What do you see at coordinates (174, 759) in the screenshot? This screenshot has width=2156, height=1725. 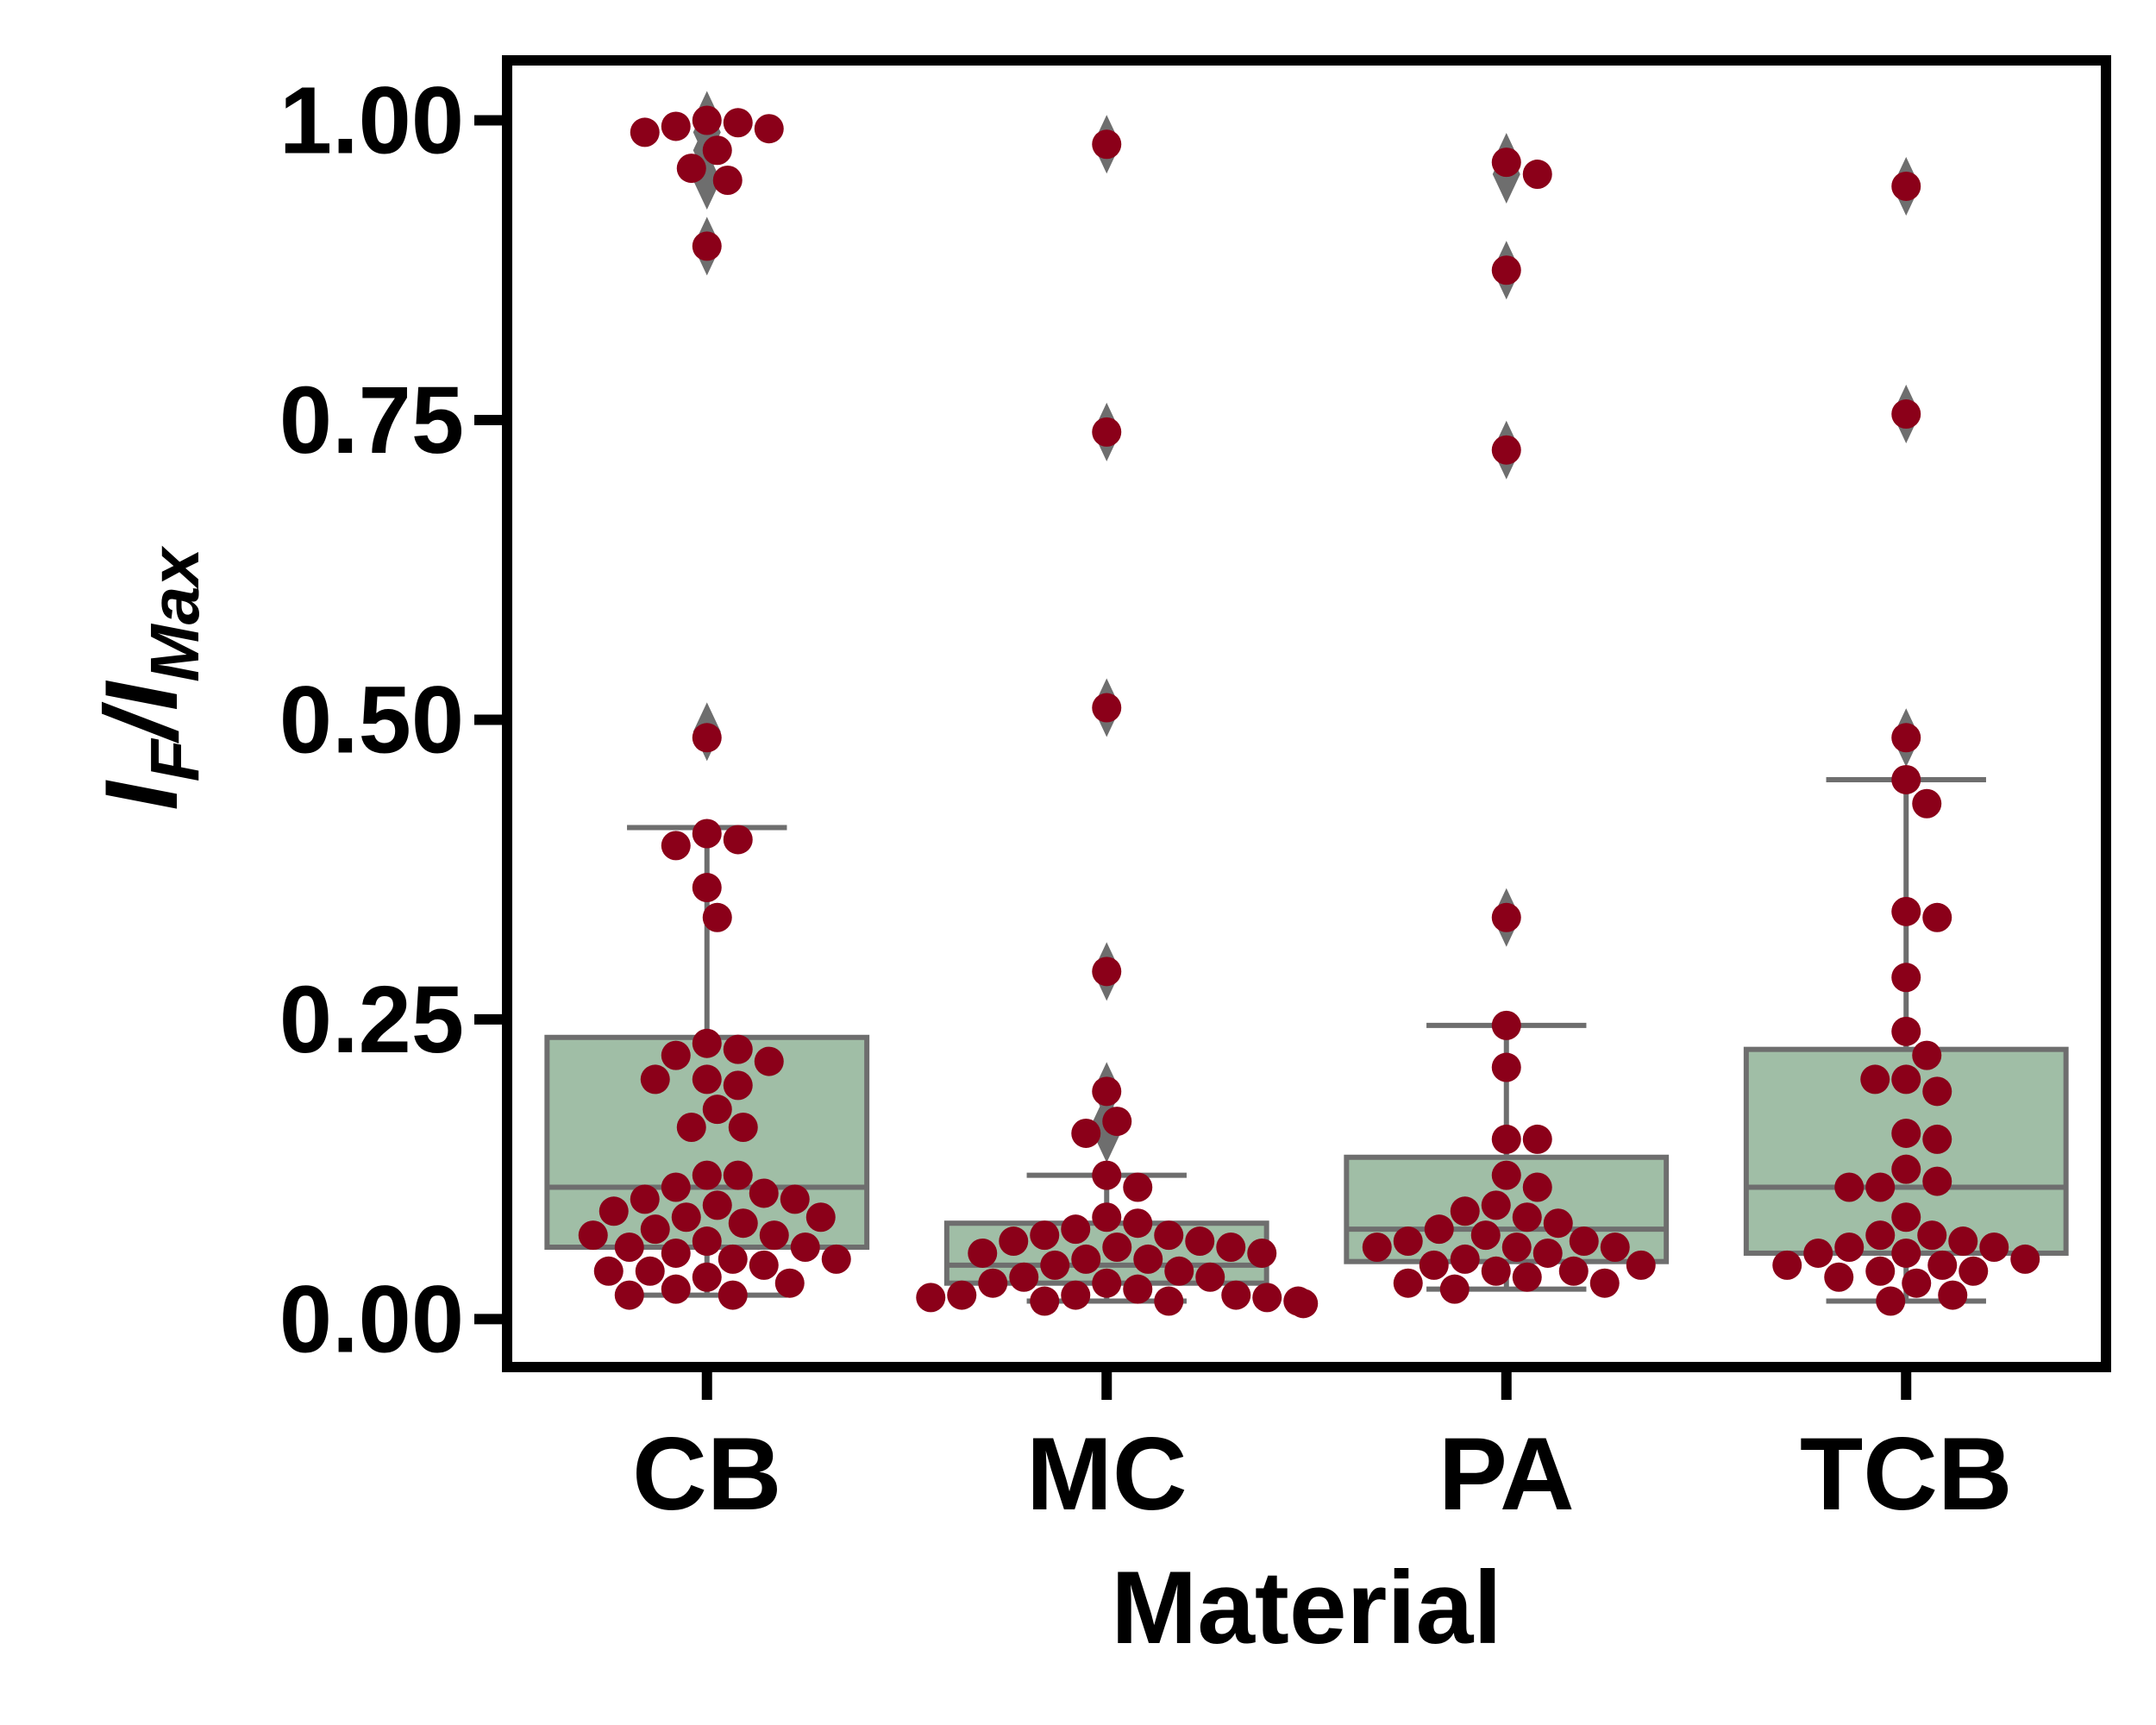 I see `y-axis-title-sub: F` at bounding box center [174, 759].